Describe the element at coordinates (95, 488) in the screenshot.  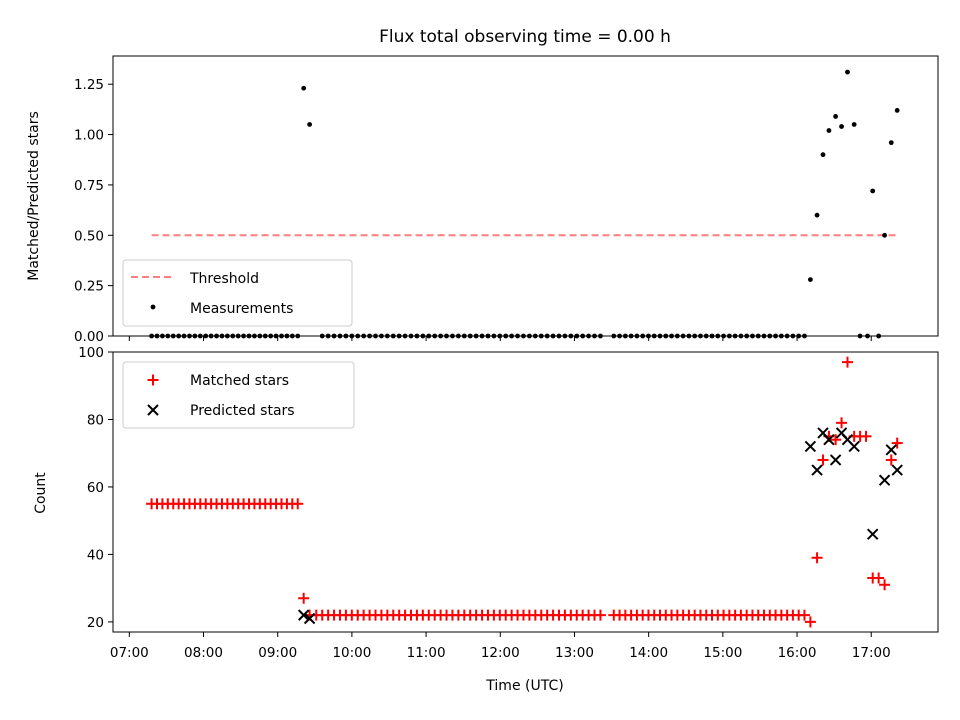
I see `bottom-y-tick-label: 60` at that location.